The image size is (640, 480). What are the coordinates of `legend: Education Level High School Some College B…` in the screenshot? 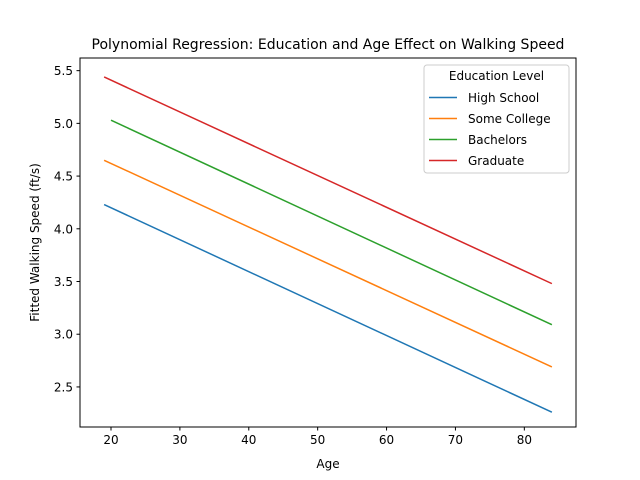 It's located at (496, 119).